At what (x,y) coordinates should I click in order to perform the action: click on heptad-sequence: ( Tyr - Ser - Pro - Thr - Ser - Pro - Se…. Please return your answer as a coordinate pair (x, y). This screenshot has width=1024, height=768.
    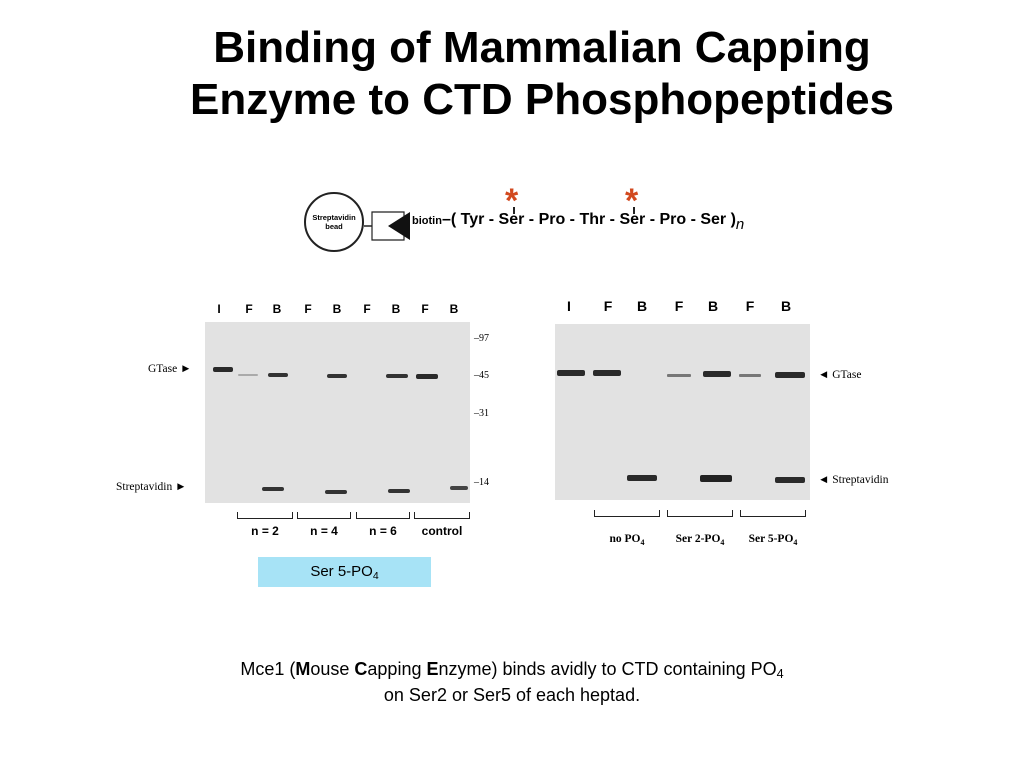
    Looking at the image, I should click on (593, 219).